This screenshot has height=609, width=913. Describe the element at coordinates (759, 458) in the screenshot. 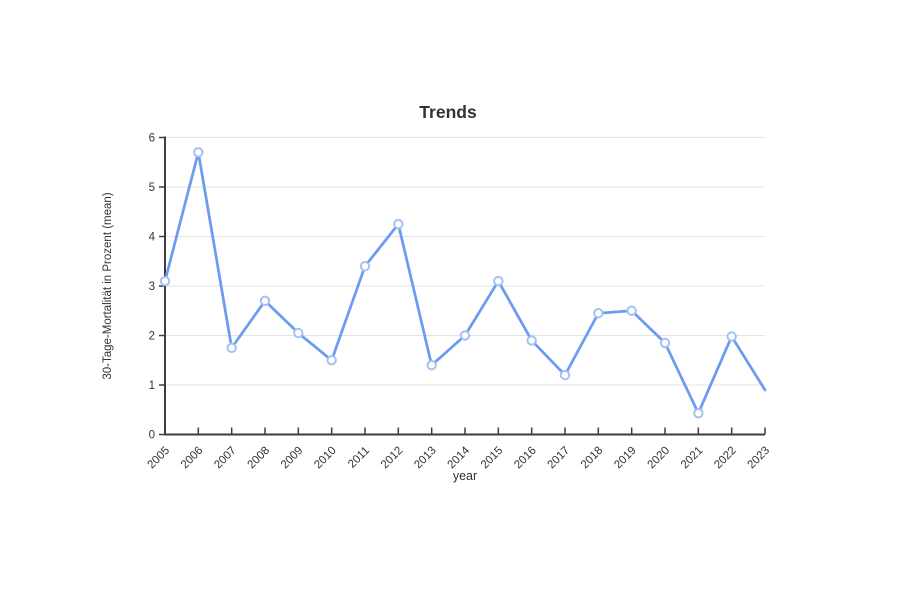

I see `x-tick-label: 2023` at that location.